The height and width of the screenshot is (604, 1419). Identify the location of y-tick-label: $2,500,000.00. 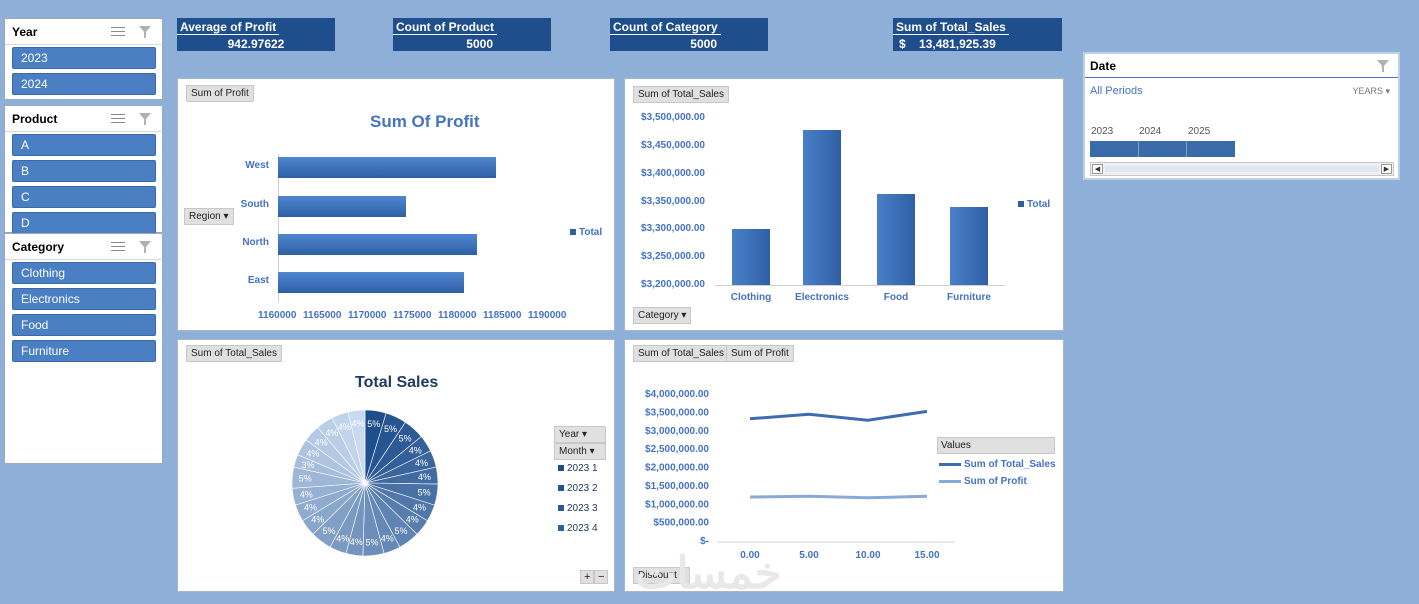
(677, 449).